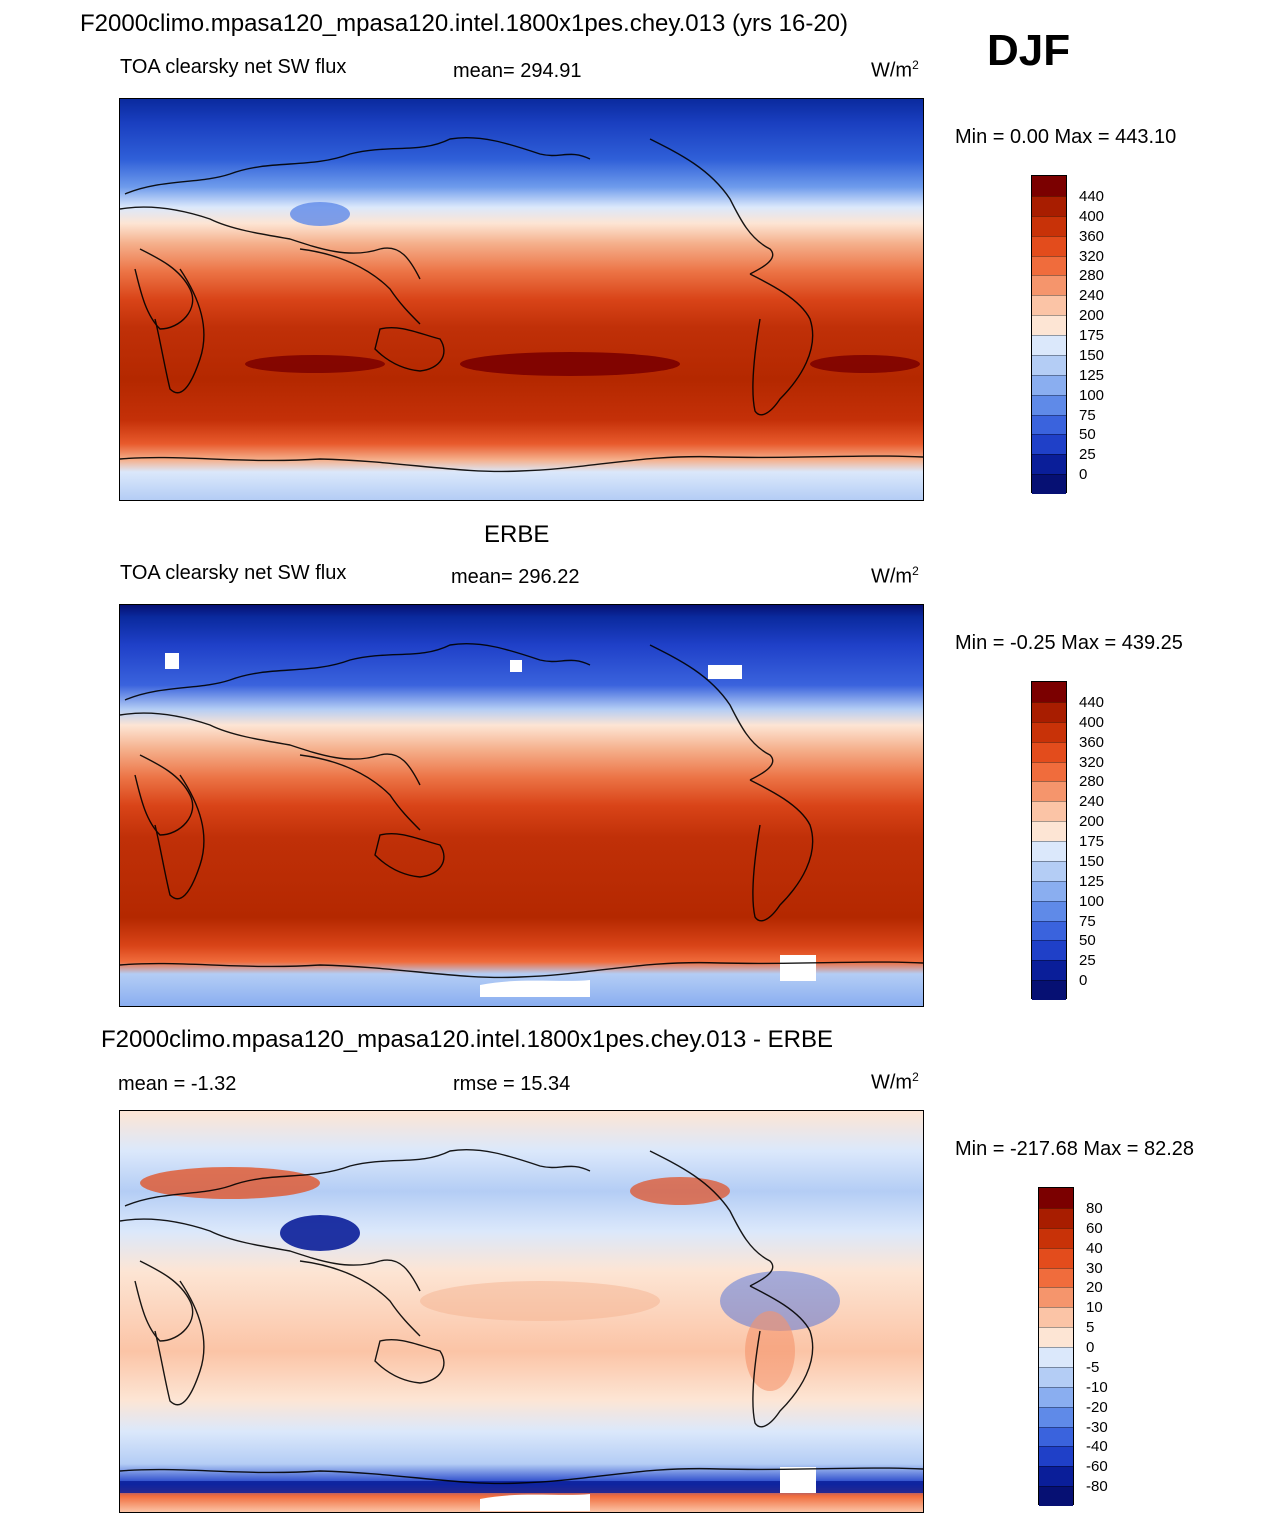 The width and height of the screenshot is (1285, 1519). Describe the element at coordinates (1090, 1328) in the screenshot. I see `colorbar-tick-label: 5` at that location.